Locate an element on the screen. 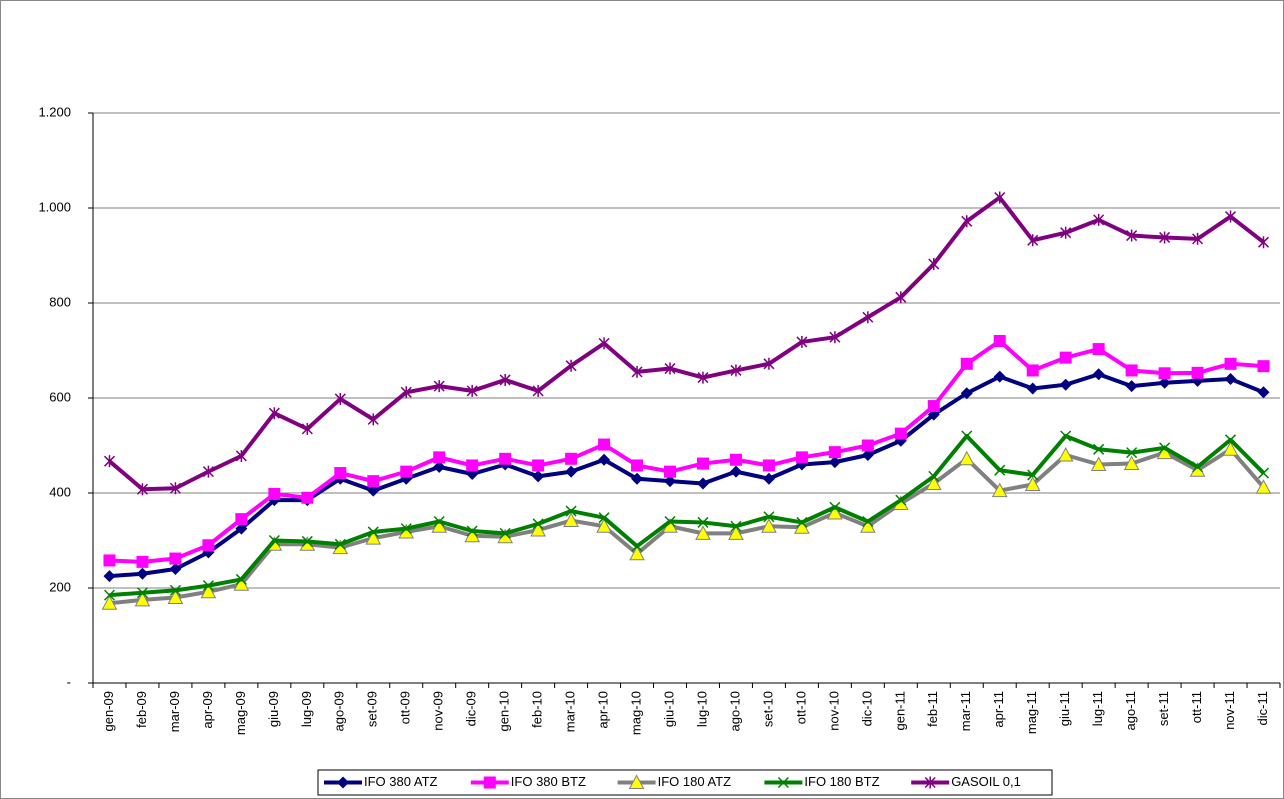 This screenshot has width=1284, height=799. x-tick-label: set-11 is located at coordinates (1163, 708).